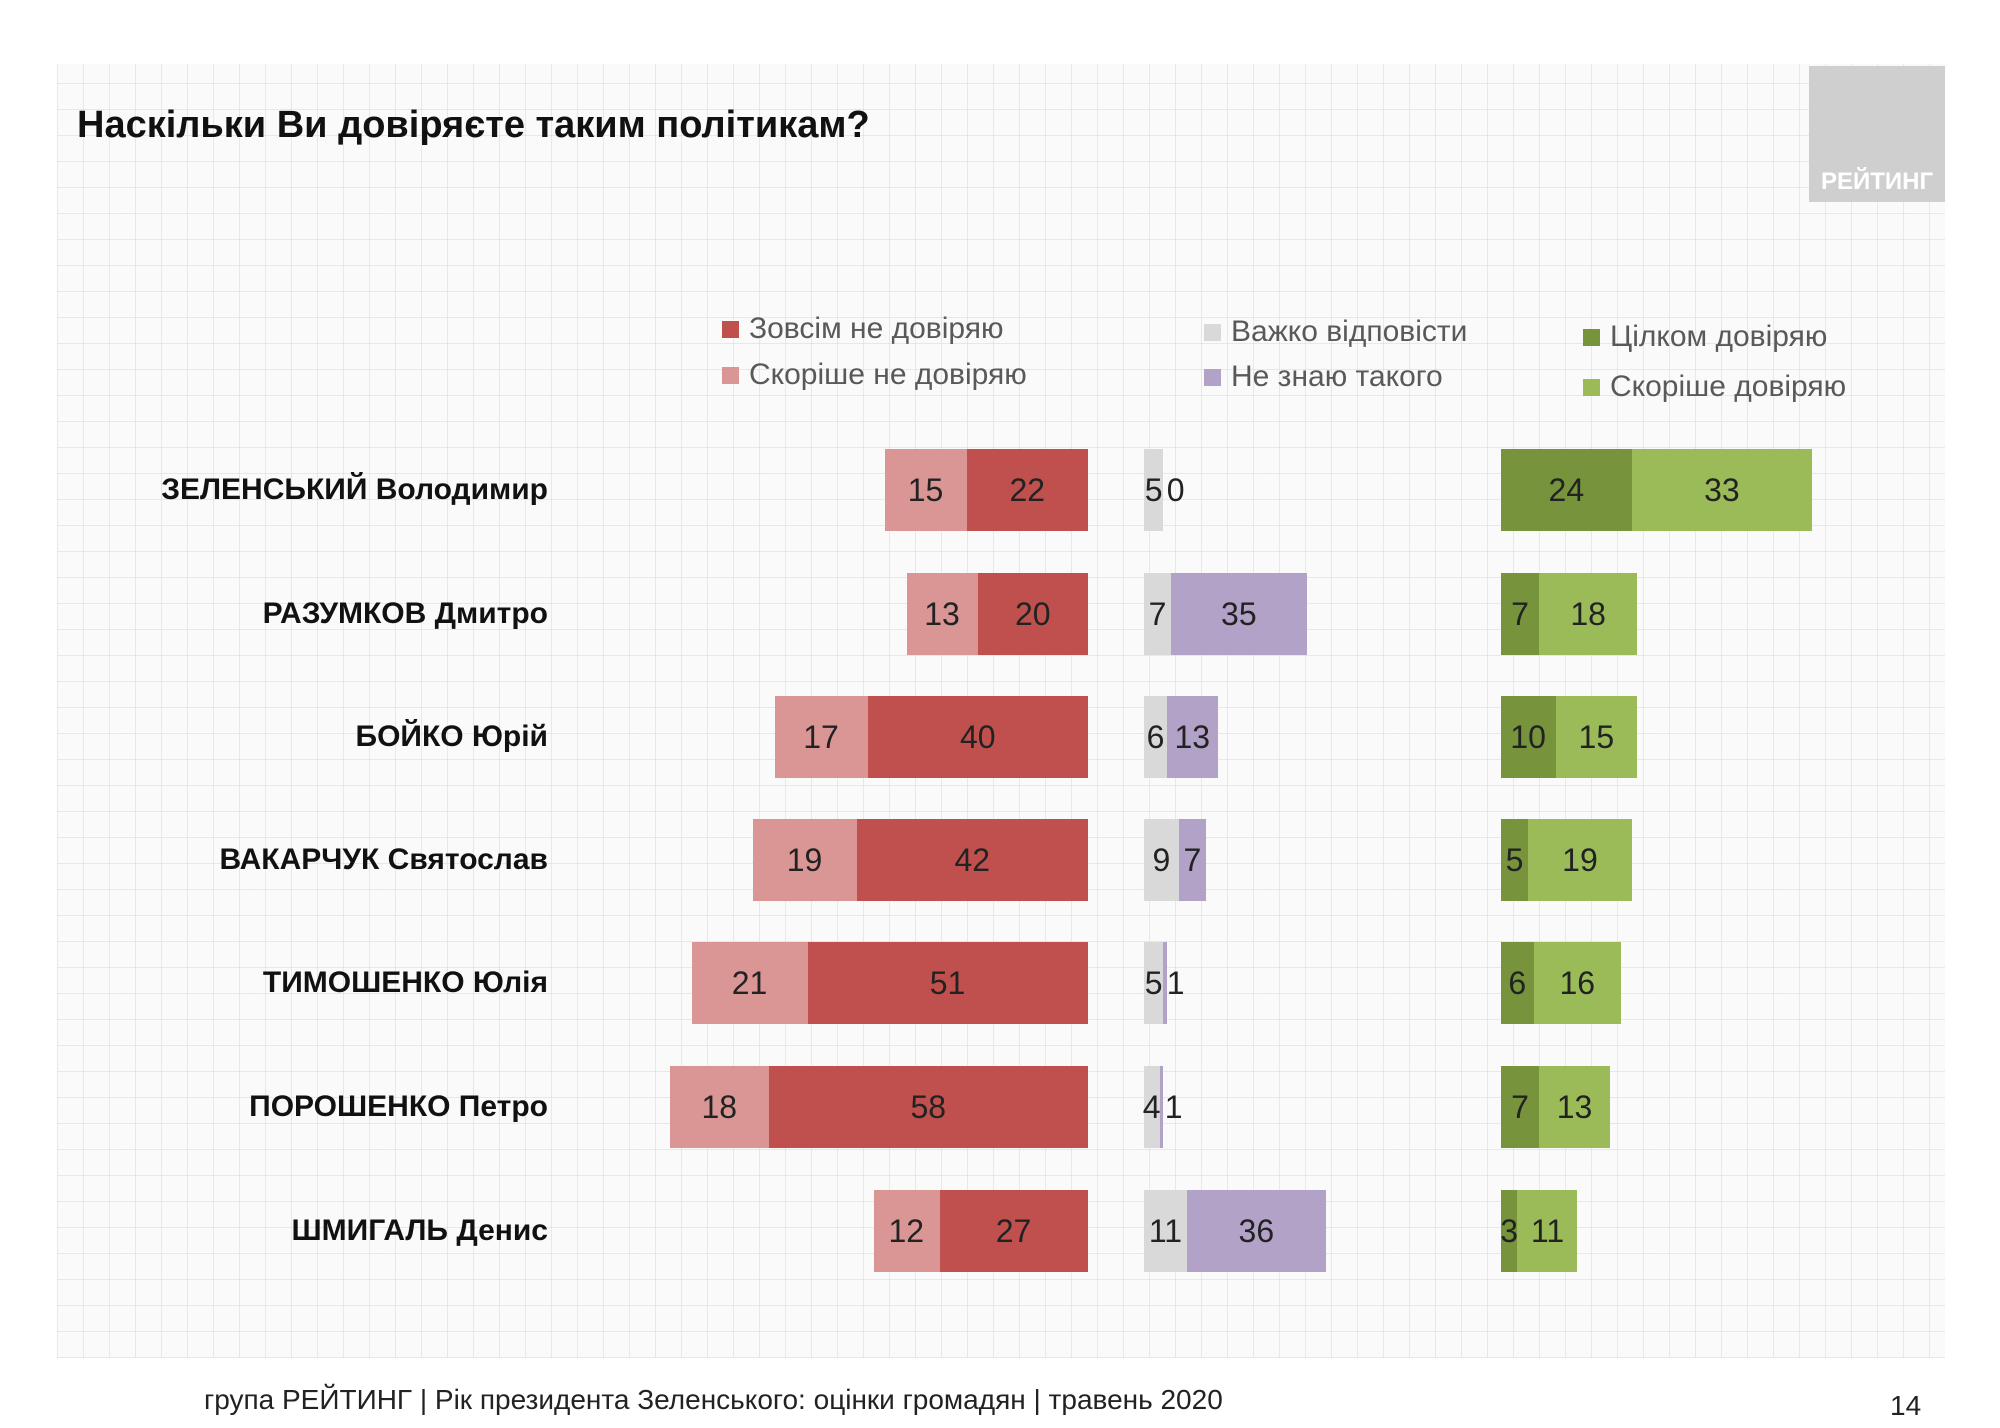 The width and height of the screenshot is (2000, 1428). What do you see at coordinates (1877, 181) in the screenshot?
I see `logo-text: РЕЙТИНГ` at bounding box center [1877, 181].